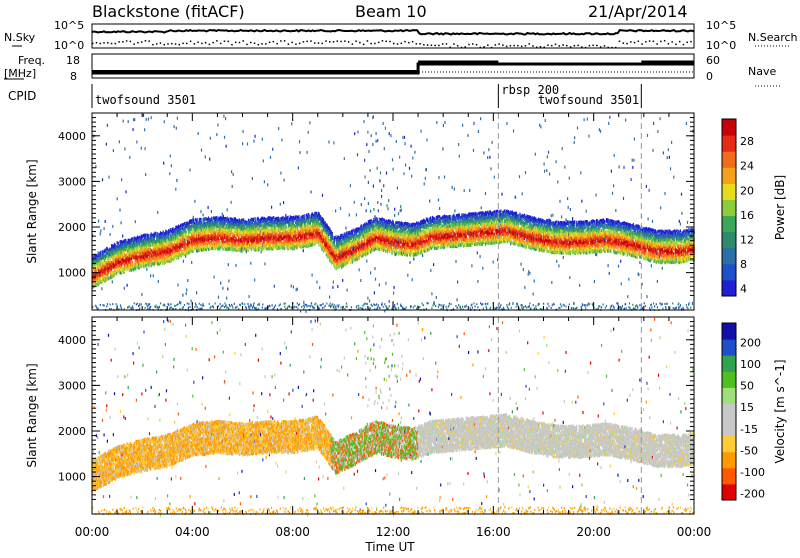 Image resolution: width=800 pixels, height=558 pixels. What do you see at coordinates (743, 289) in the screenshot?
I see `colorbar-tick-0-6: 4` at bounding box center [743, 289].